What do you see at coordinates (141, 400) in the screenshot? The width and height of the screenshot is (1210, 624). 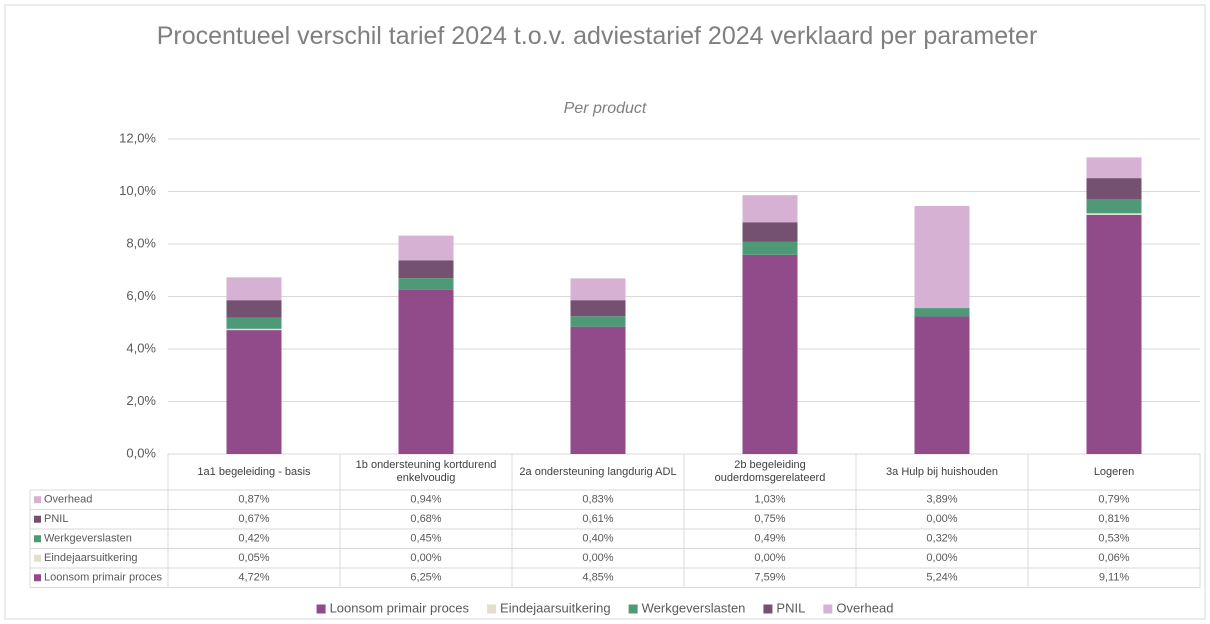 I see `y-tick-label: 2,0%` at bounding box center [141, 400].